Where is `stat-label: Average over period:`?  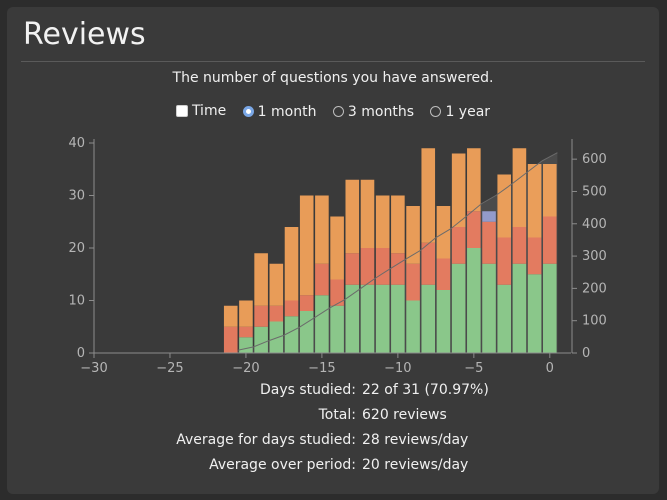 stat-label: Average over period: is located at coordinates (282, 465).